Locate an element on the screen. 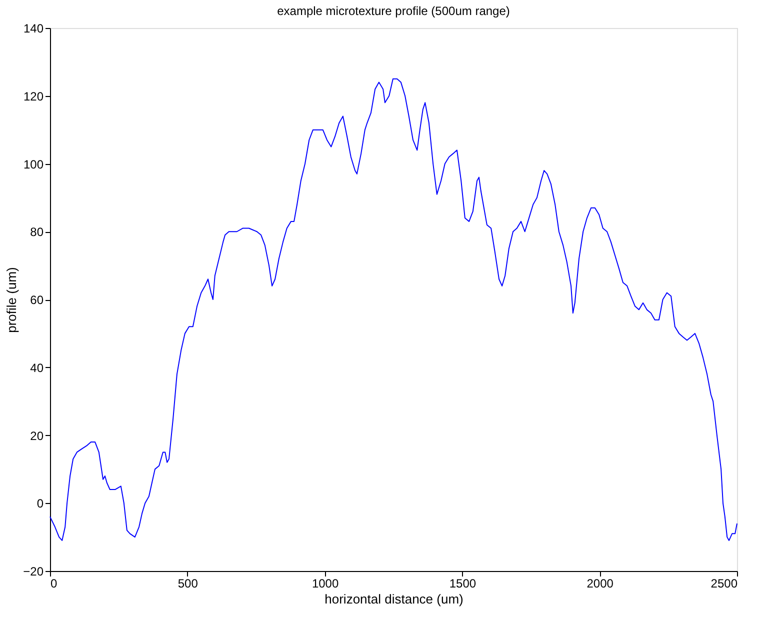  y-tick-label: 140 is located at coordinates (33, 29).